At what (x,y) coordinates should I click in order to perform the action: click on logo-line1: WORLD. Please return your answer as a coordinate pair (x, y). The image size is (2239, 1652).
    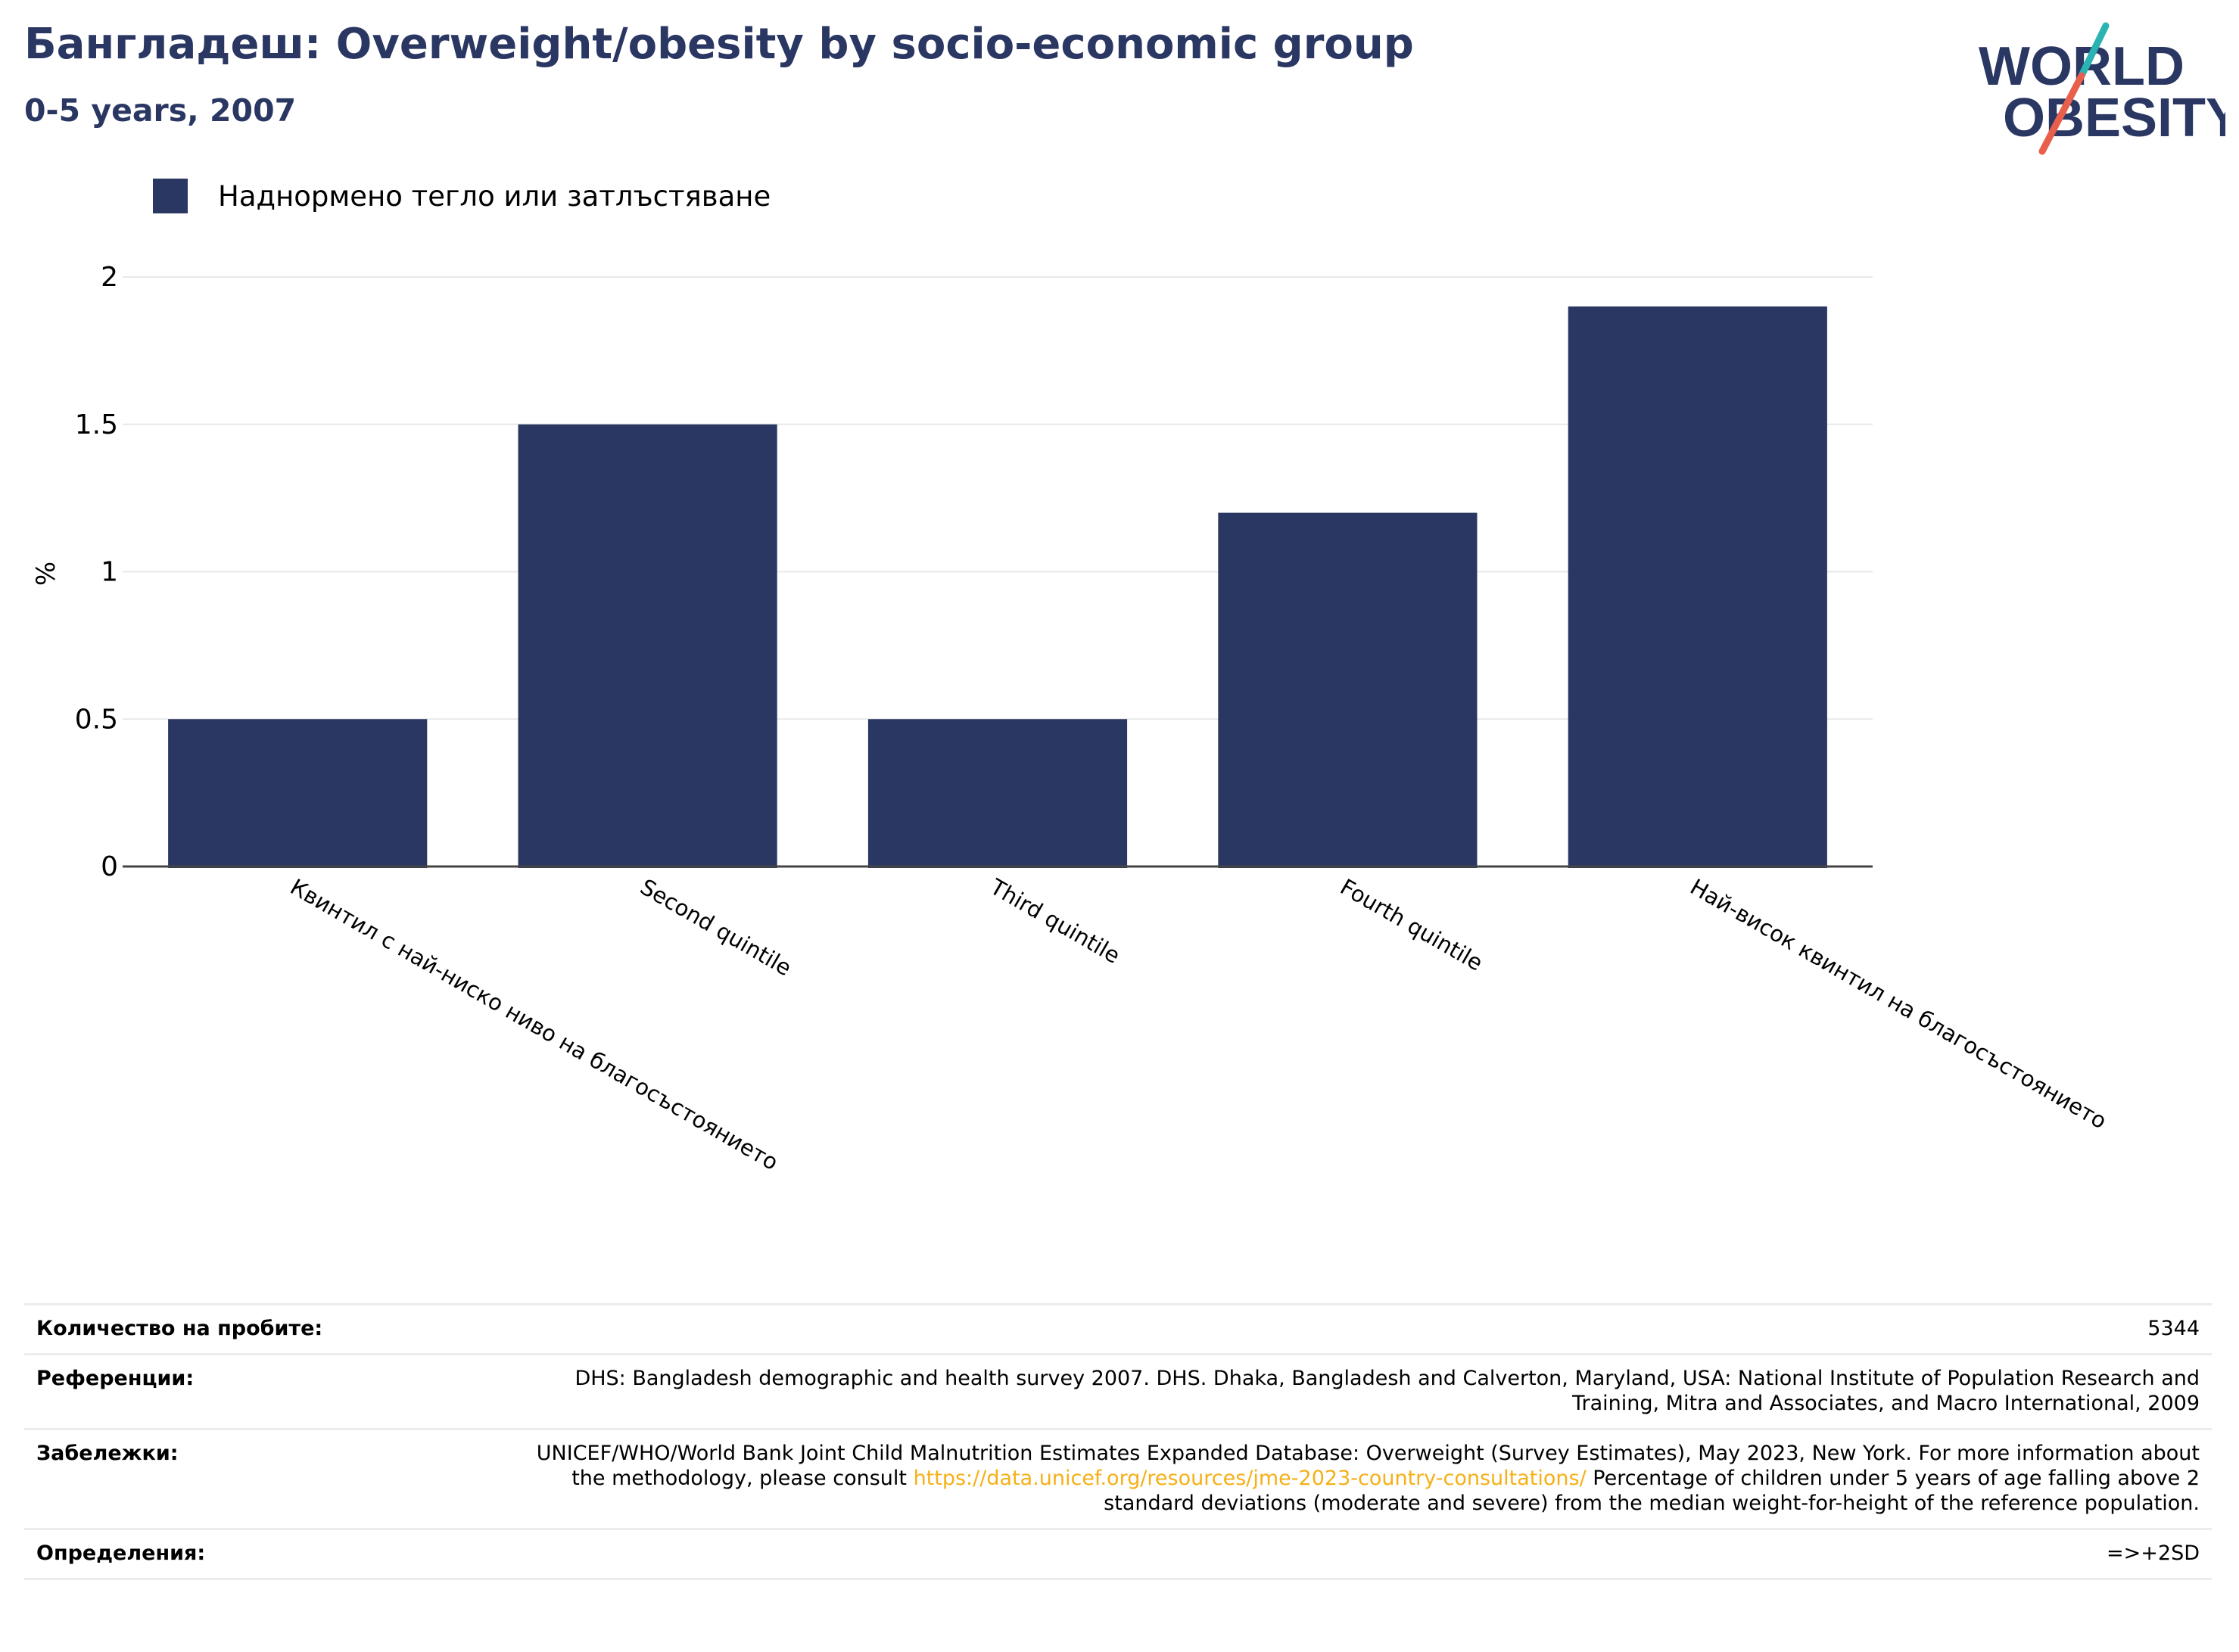
    Looking at the image, I should click on (2082, 66).